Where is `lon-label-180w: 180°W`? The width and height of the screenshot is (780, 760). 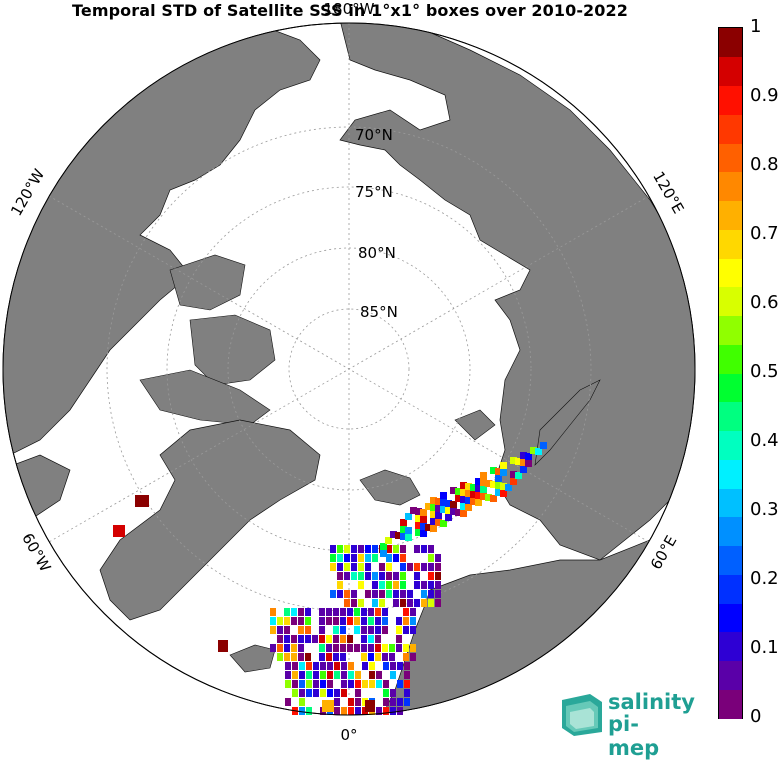
lon-label-180w: 180°W is located at coordinates (349, 9).